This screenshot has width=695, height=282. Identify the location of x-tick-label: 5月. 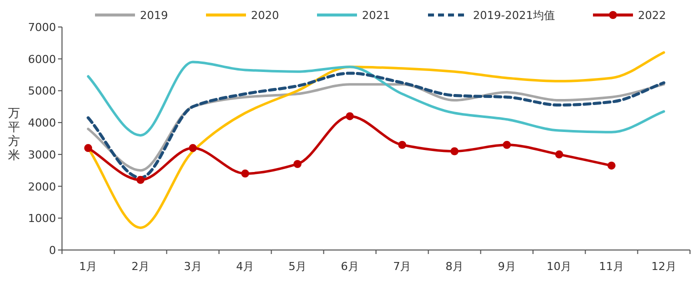
(297, 266).